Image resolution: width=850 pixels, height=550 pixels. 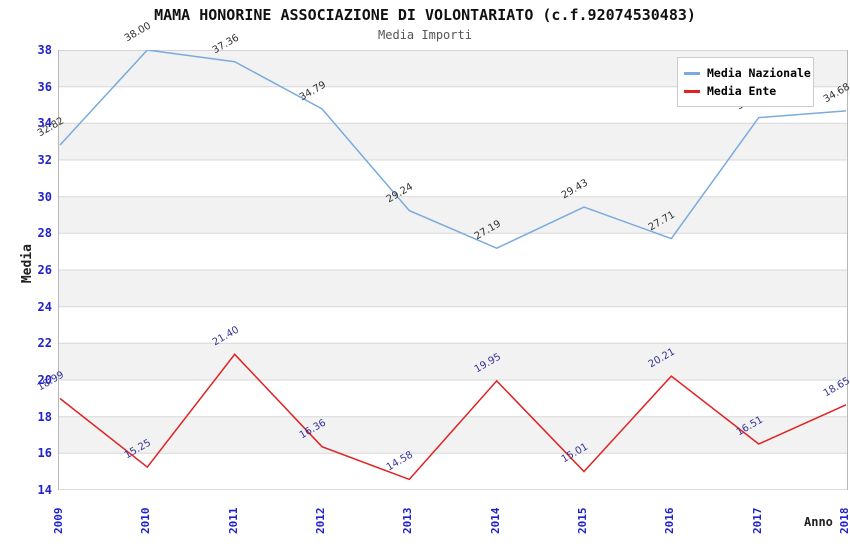 I want to click on x-tick-label: 2014, so click(x=495, y=521).